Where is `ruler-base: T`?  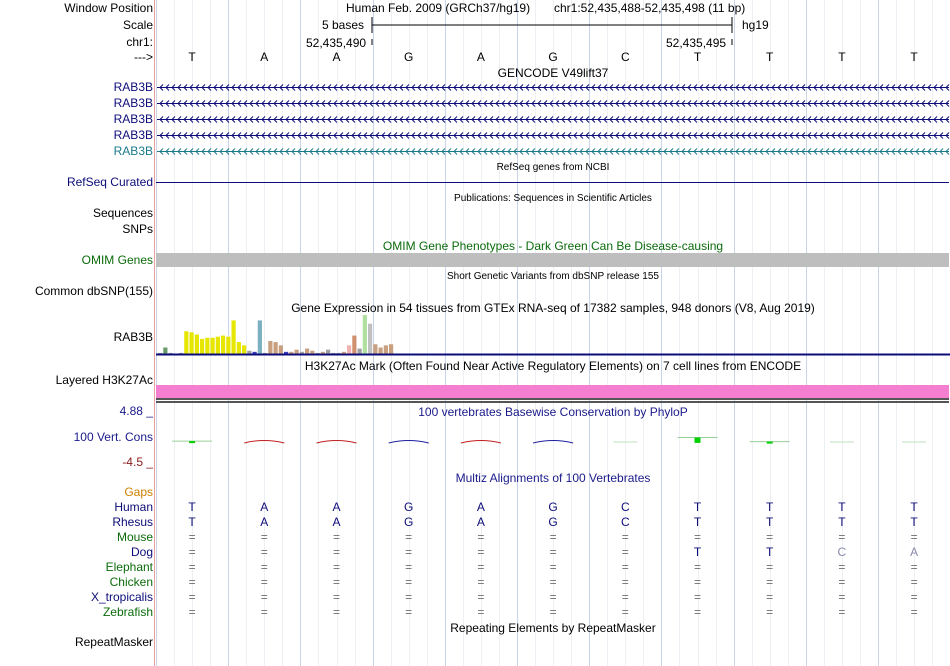
ruler-base: T is located at coordinates (192, 57).